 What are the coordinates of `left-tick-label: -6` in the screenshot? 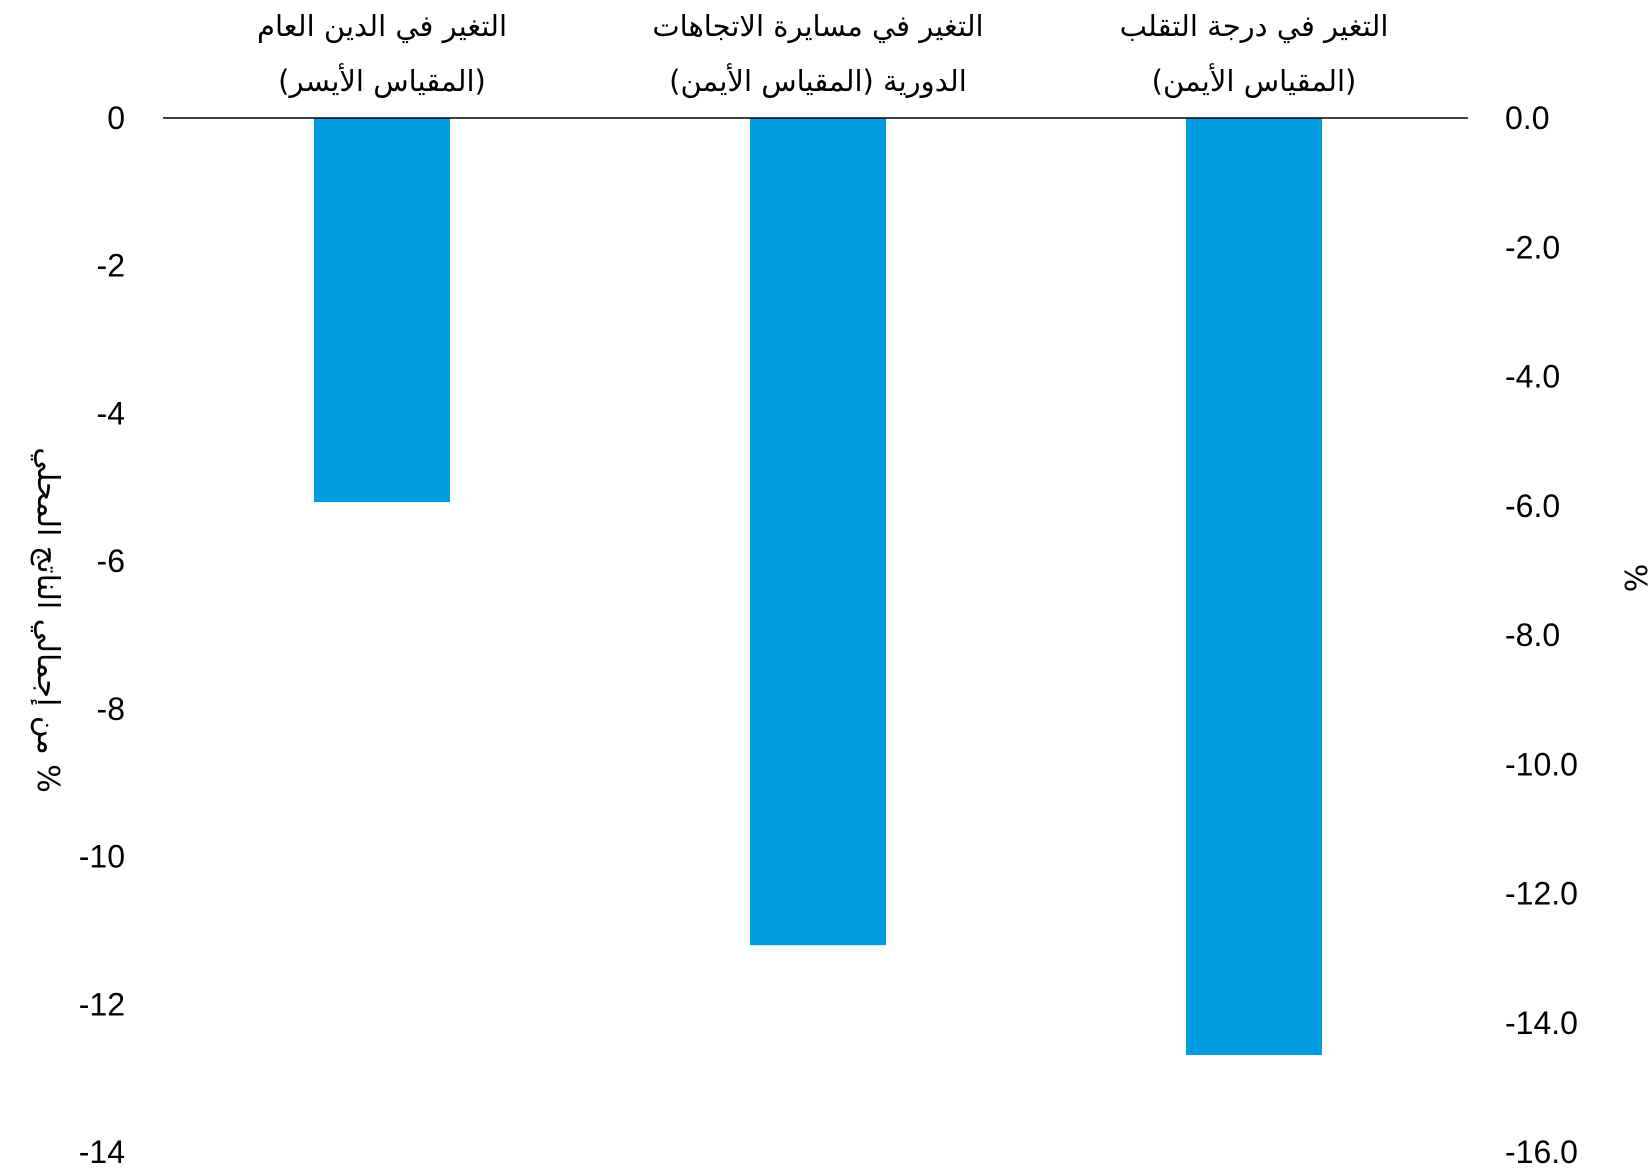 It's located at (111, 561).